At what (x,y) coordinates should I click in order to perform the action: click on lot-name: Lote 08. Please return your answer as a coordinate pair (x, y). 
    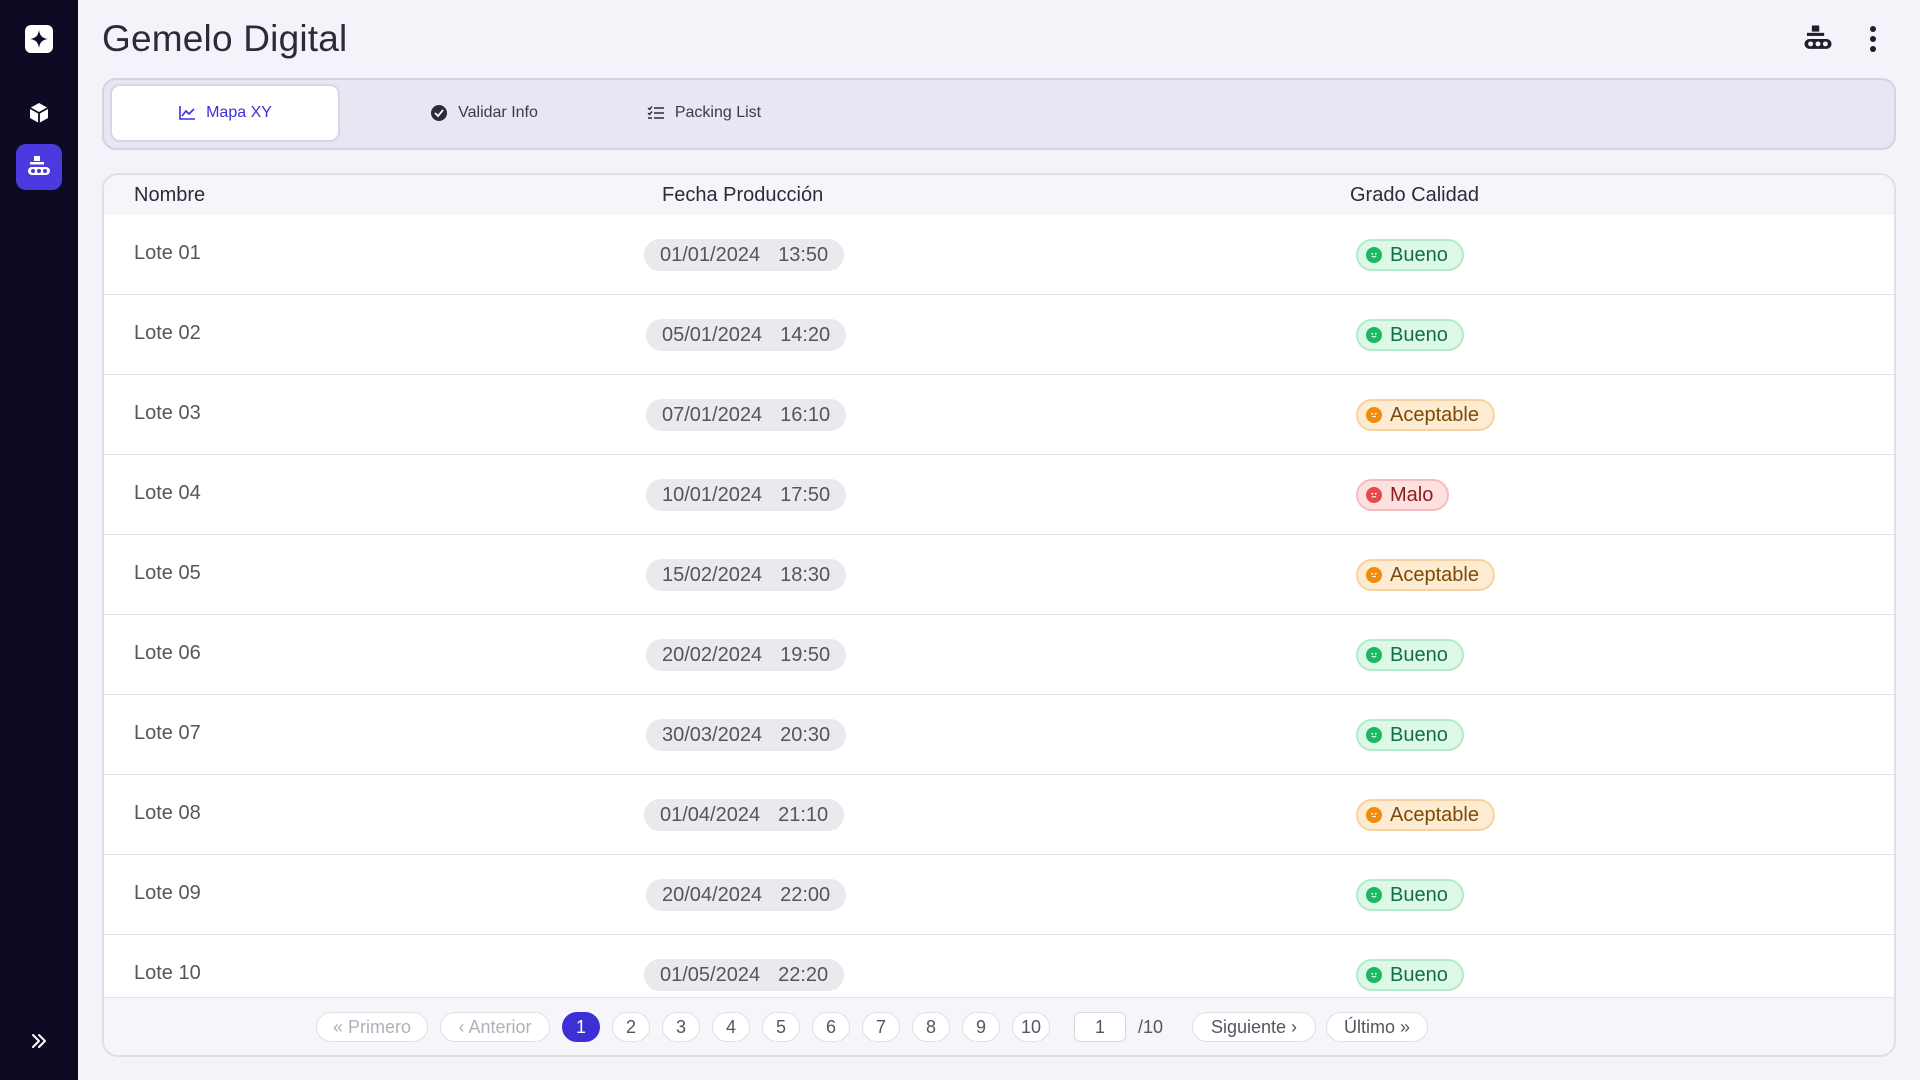
    Looking at the image, I should click on (167, 813).